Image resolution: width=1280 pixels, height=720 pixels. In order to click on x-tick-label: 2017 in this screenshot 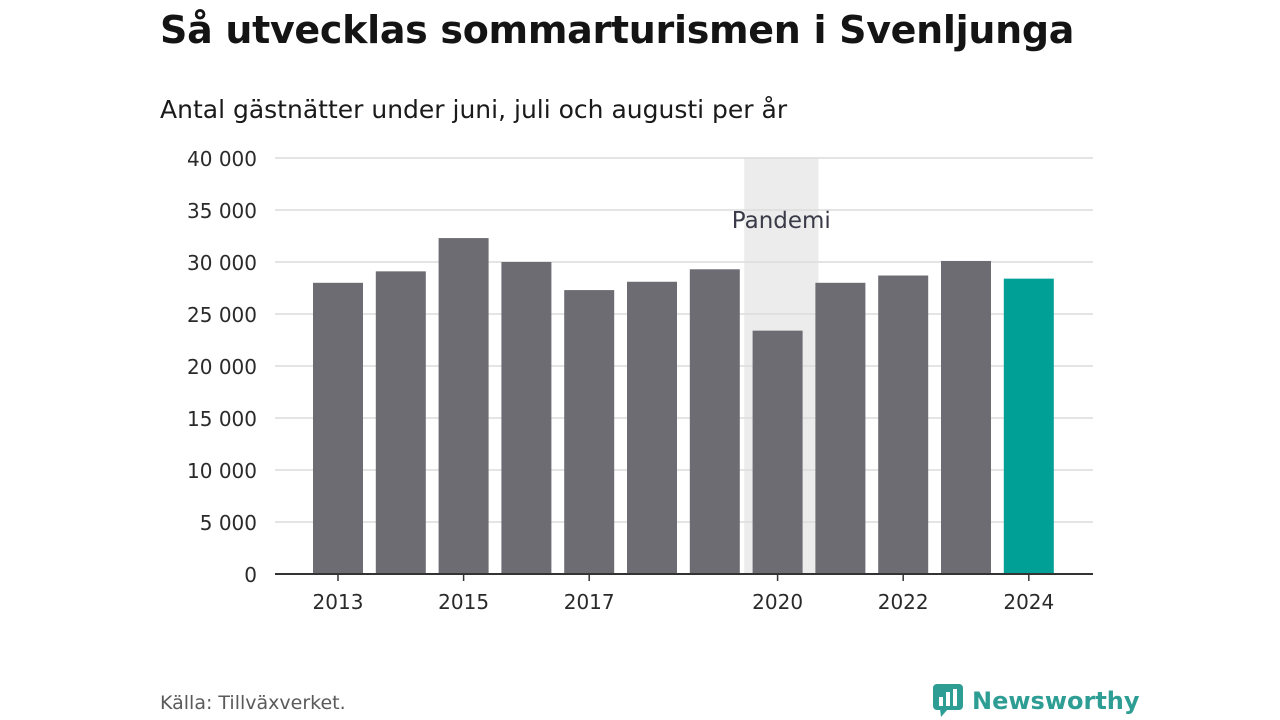, I will do `click(589, 602)`.